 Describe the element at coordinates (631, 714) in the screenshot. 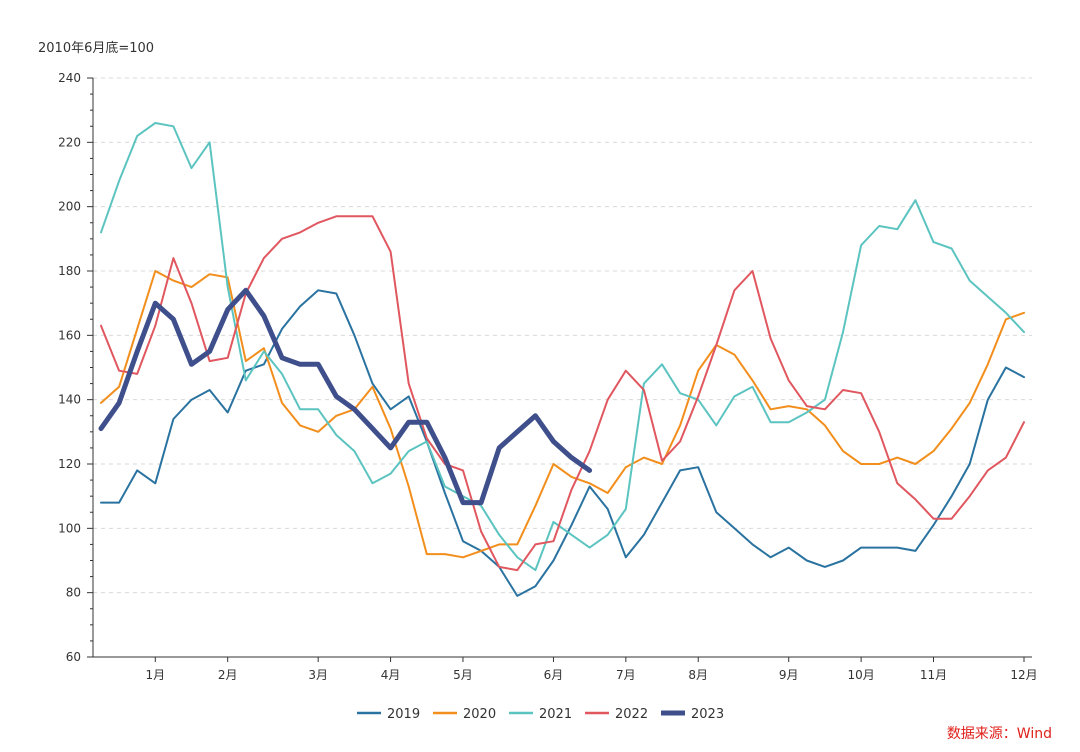

I see `legend-label-2022: 2022` at that location.